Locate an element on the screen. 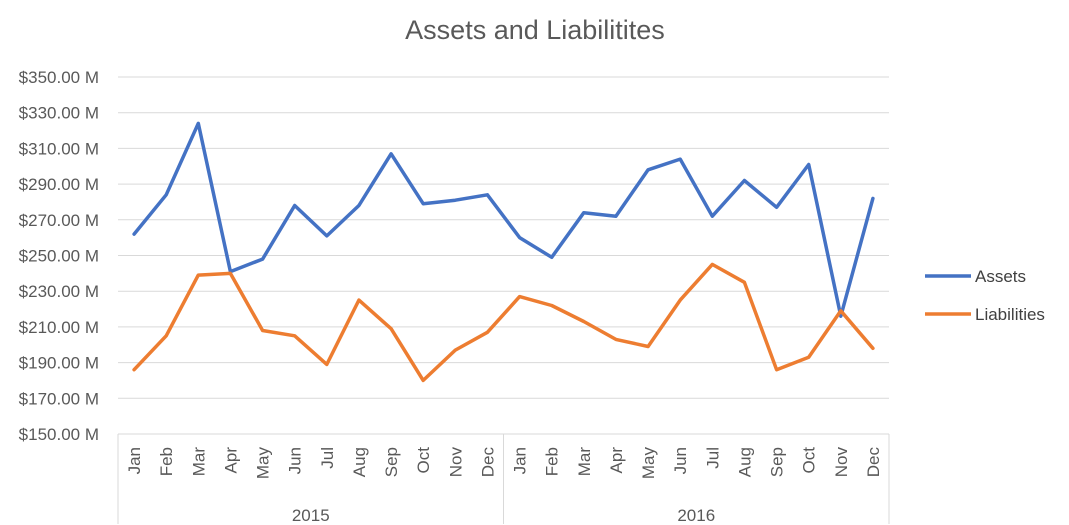 The width and height of the screenshot is (1069, 525). year-label: 2016 is located at coordinates (696, 515).